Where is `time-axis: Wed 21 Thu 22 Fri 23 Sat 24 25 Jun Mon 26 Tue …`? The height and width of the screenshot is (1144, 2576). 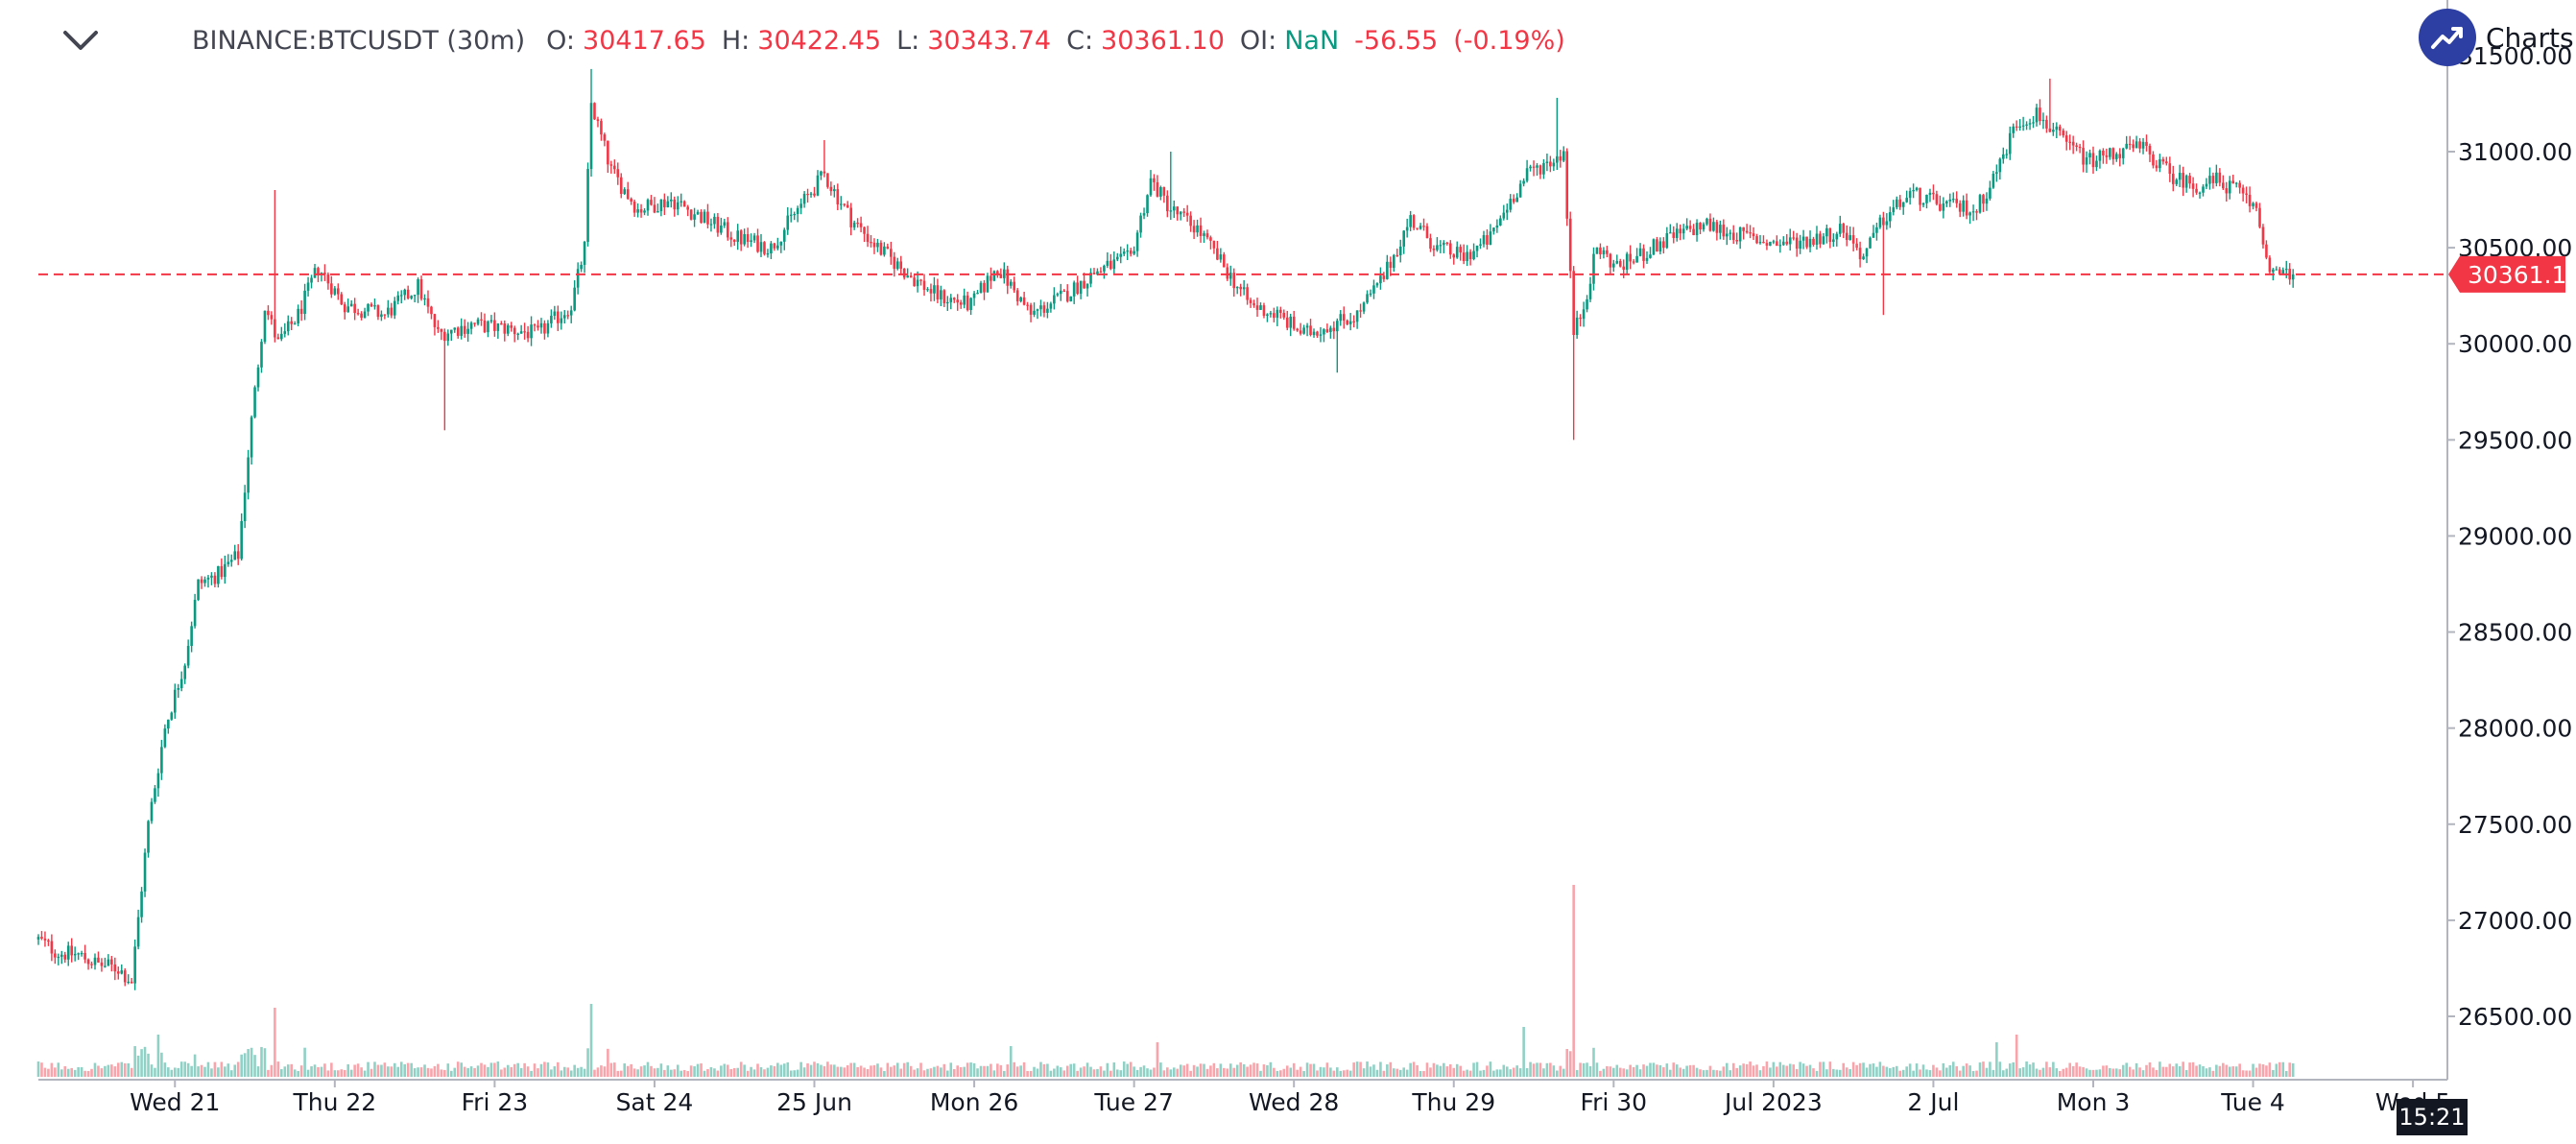
time-axis: Wed 21 Thu 22 Fri 23 Sat 24 25 Jun Mon 26 Tue … is located at coordinates (1290, 1098).